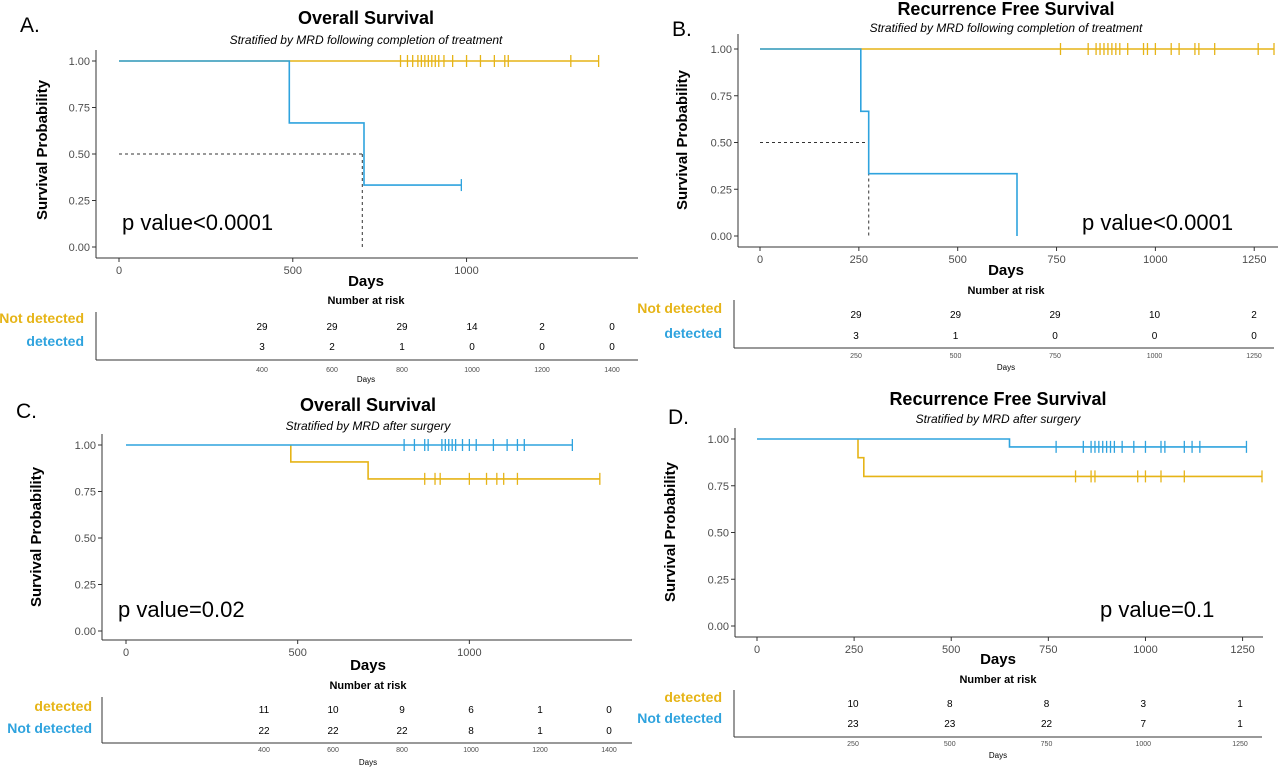 Image resolution: width=1280 pixels, height=769 pixels. What do you see at coordinates (402, 710) in the screenshot?
I see `risk-count: 9` at bounding box center [402, 710].